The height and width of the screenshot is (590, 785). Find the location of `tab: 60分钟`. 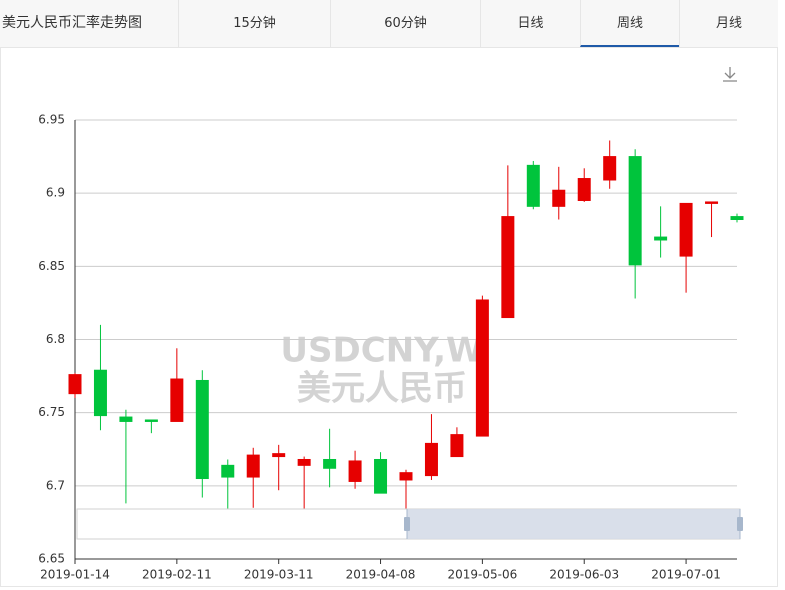

tab: 60分钟 is located at coordinates (405, 23).